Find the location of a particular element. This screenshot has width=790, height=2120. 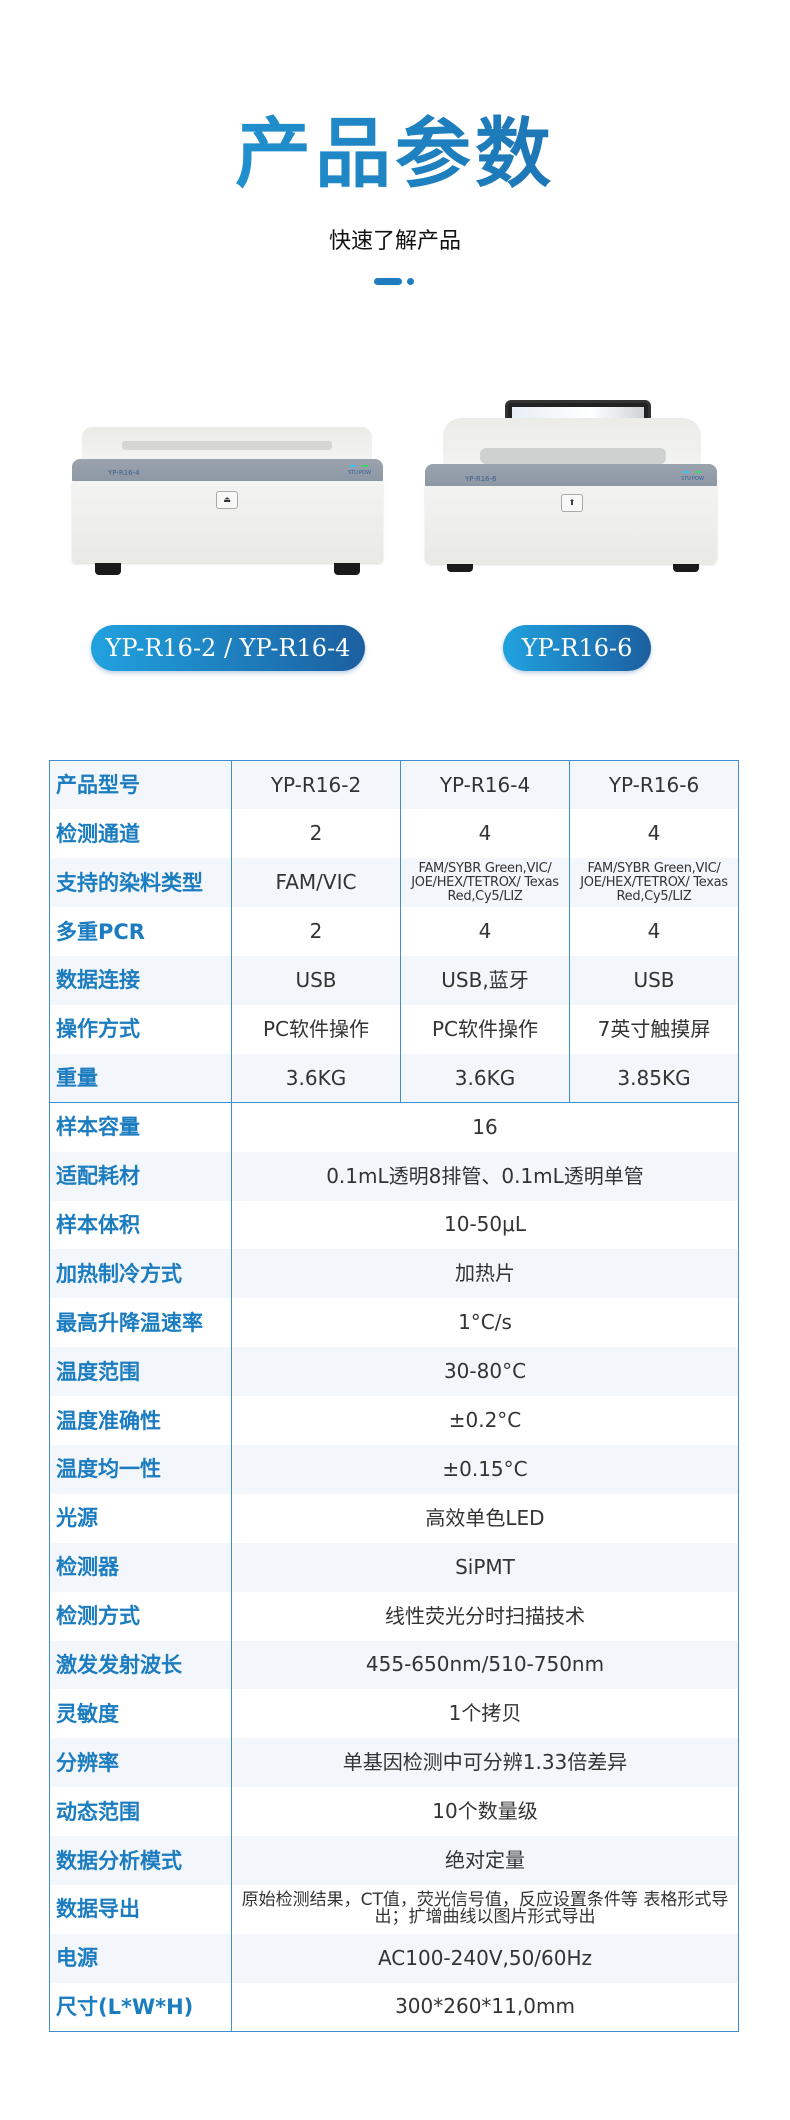

spec-label: 最高升降温速率 is located at coordinates (140, 1323).